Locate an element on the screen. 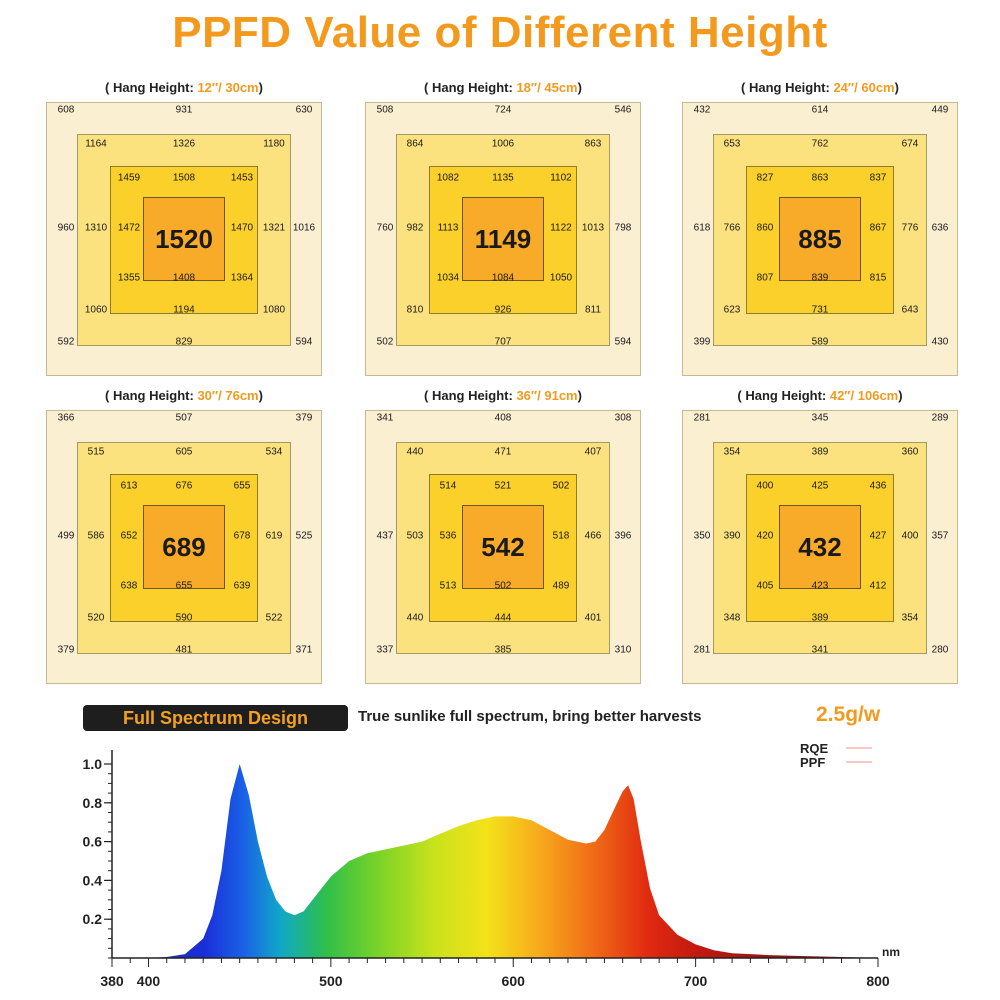 This screenshot has width=1000, height=1000. middle-value-r: 1321 is located at coordinates (274, 228).